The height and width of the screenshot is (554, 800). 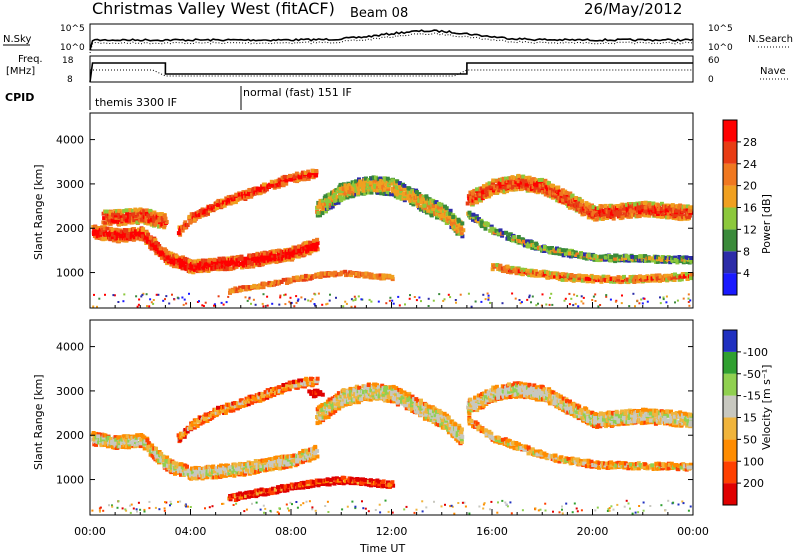 I want to click on station-title: Christmas Valley West (fitACF), so click(x=213, y=9).